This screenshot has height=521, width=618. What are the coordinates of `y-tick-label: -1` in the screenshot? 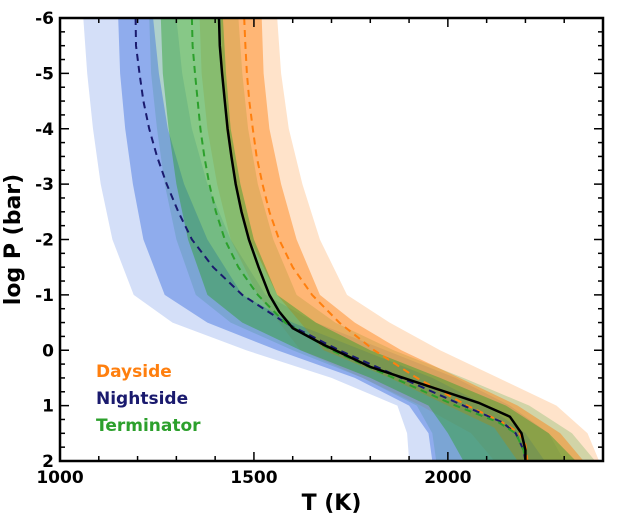 It's located at (44, 296).